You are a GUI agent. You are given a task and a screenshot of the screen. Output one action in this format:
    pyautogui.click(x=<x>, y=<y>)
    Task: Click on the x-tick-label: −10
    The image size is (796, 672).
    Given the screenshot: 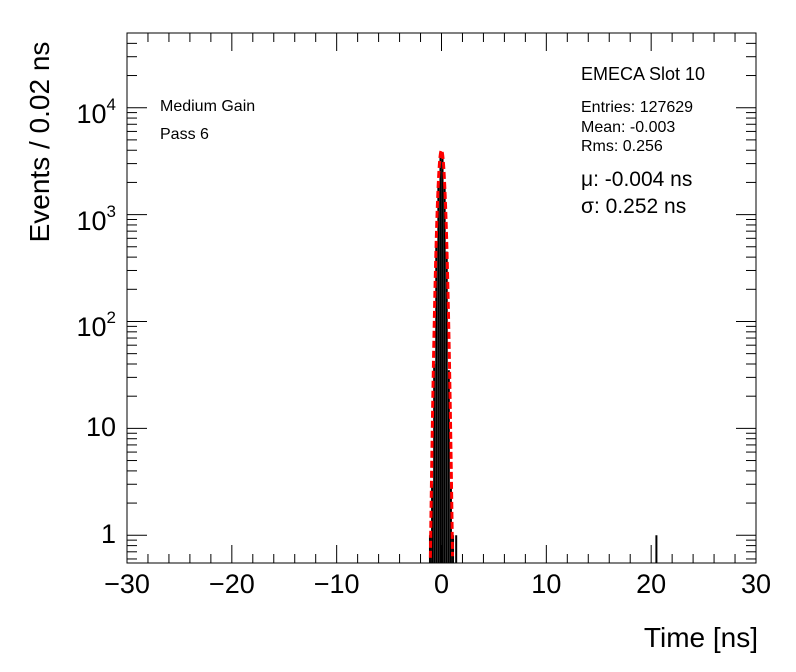 What is the action you would take?
    pyautogui.click(x=336, y=584)
    